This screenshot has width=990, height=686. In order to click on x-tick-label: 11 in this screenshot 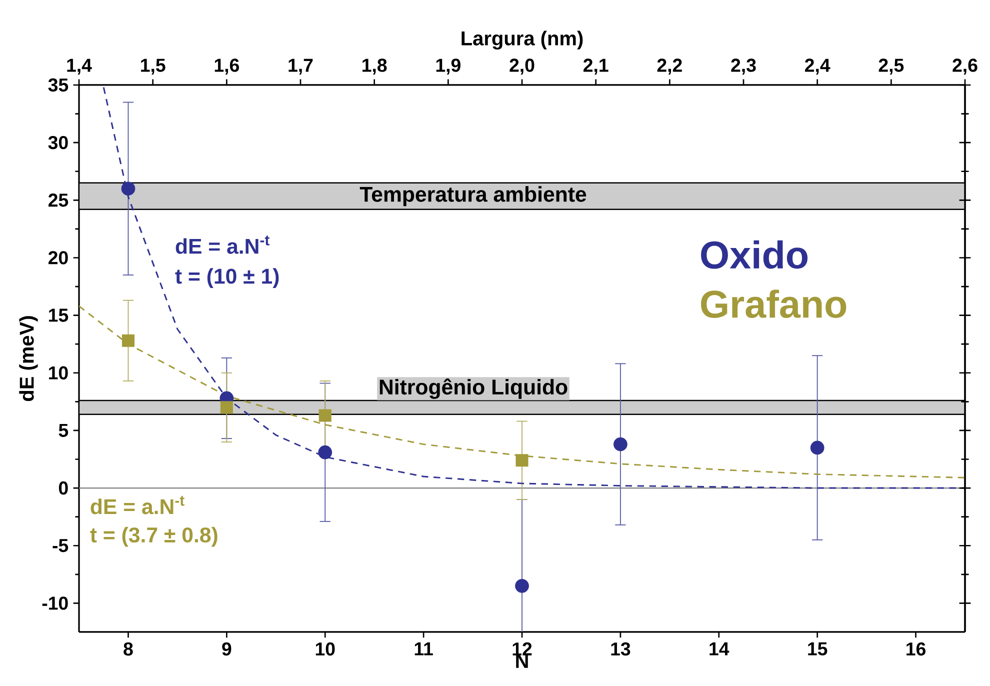, I will do `click(423, 649)`.